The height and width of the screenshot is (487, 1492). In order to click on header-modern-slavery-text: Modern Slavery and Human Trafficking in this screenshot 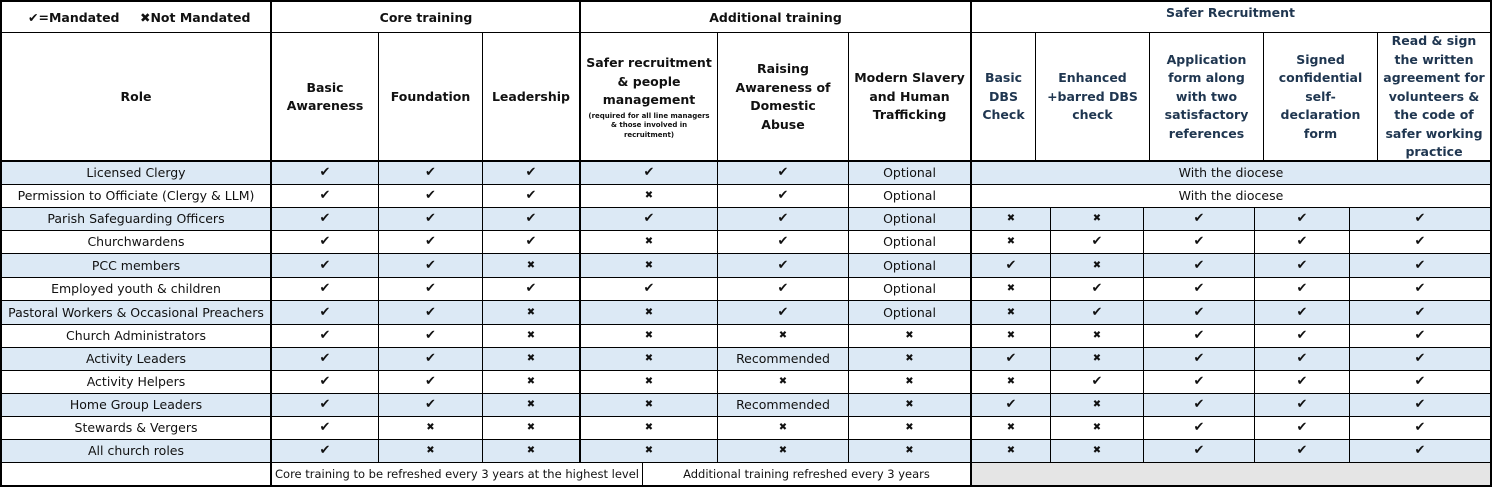, I will do `click(909, 96)`.